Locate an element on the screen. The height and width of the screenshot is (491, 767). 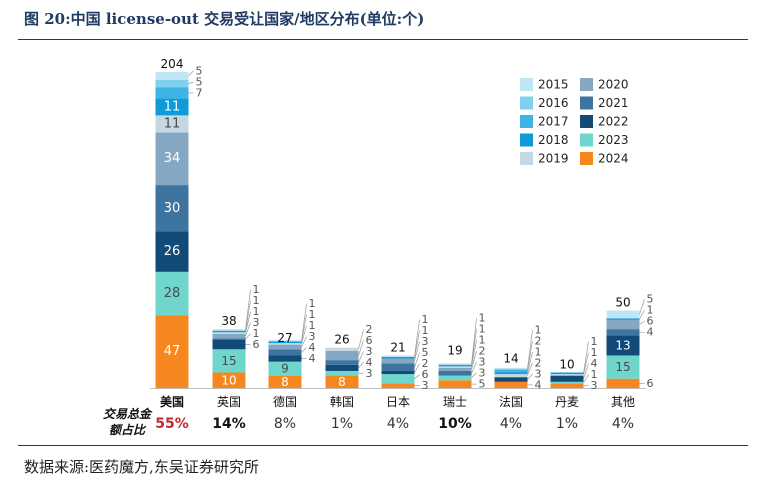
category-label: 美国 is located at coordinates (172, 401).